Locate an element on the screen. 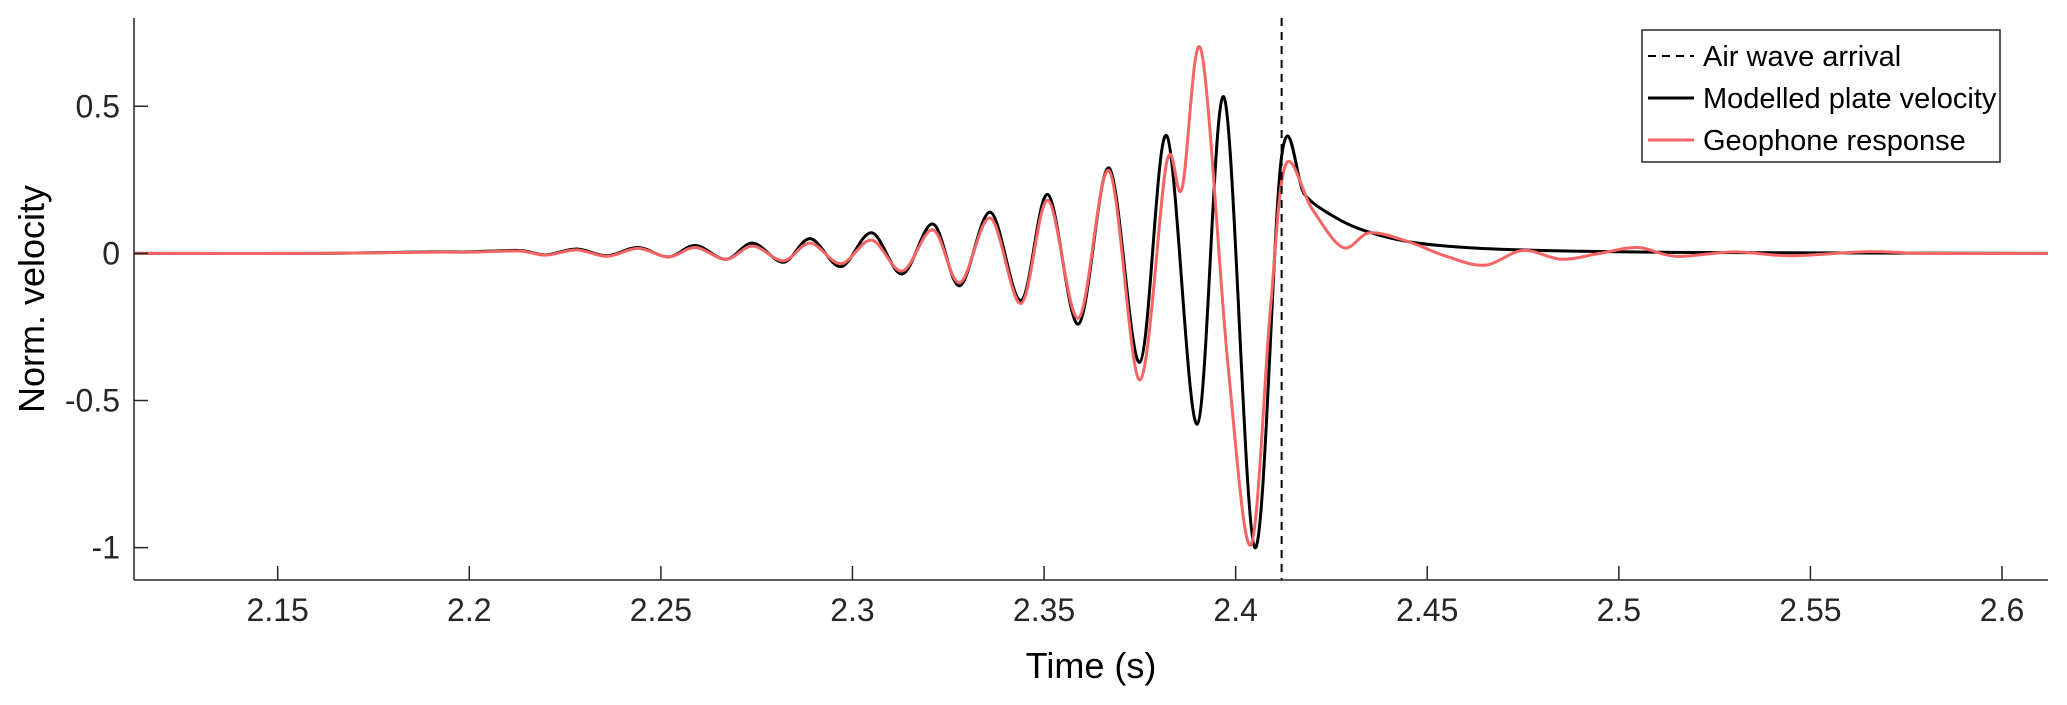 The width and height of the screenshot is (2067, 705). legend-label-air-wave: Air wave arrival is located at coordinates (1802, 57).